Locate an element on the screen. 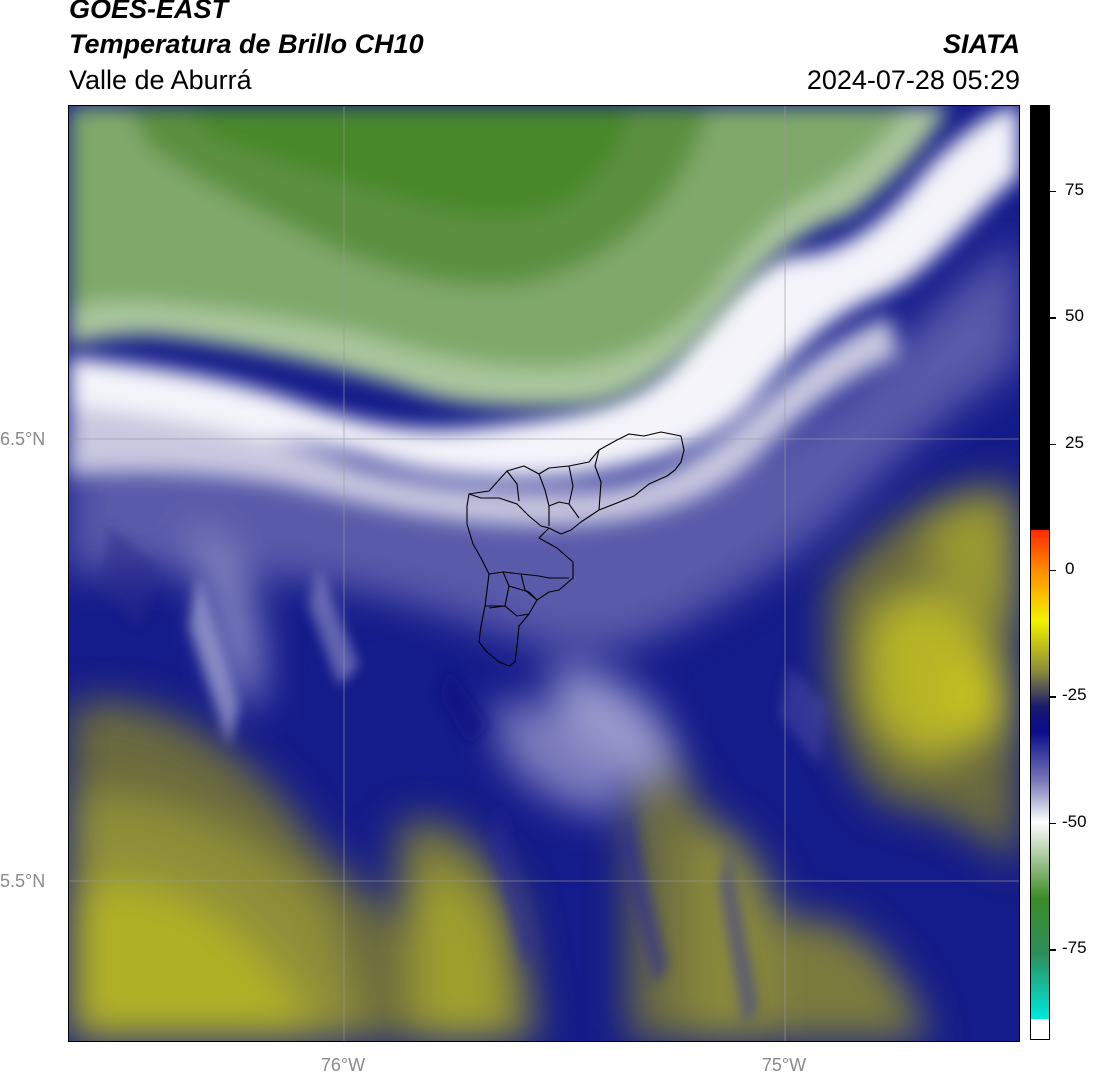 The width and height of the screenshot is (1094, 1078). product-title: Temperatura de Brillo CH10 is located at coordinates (246, 44).